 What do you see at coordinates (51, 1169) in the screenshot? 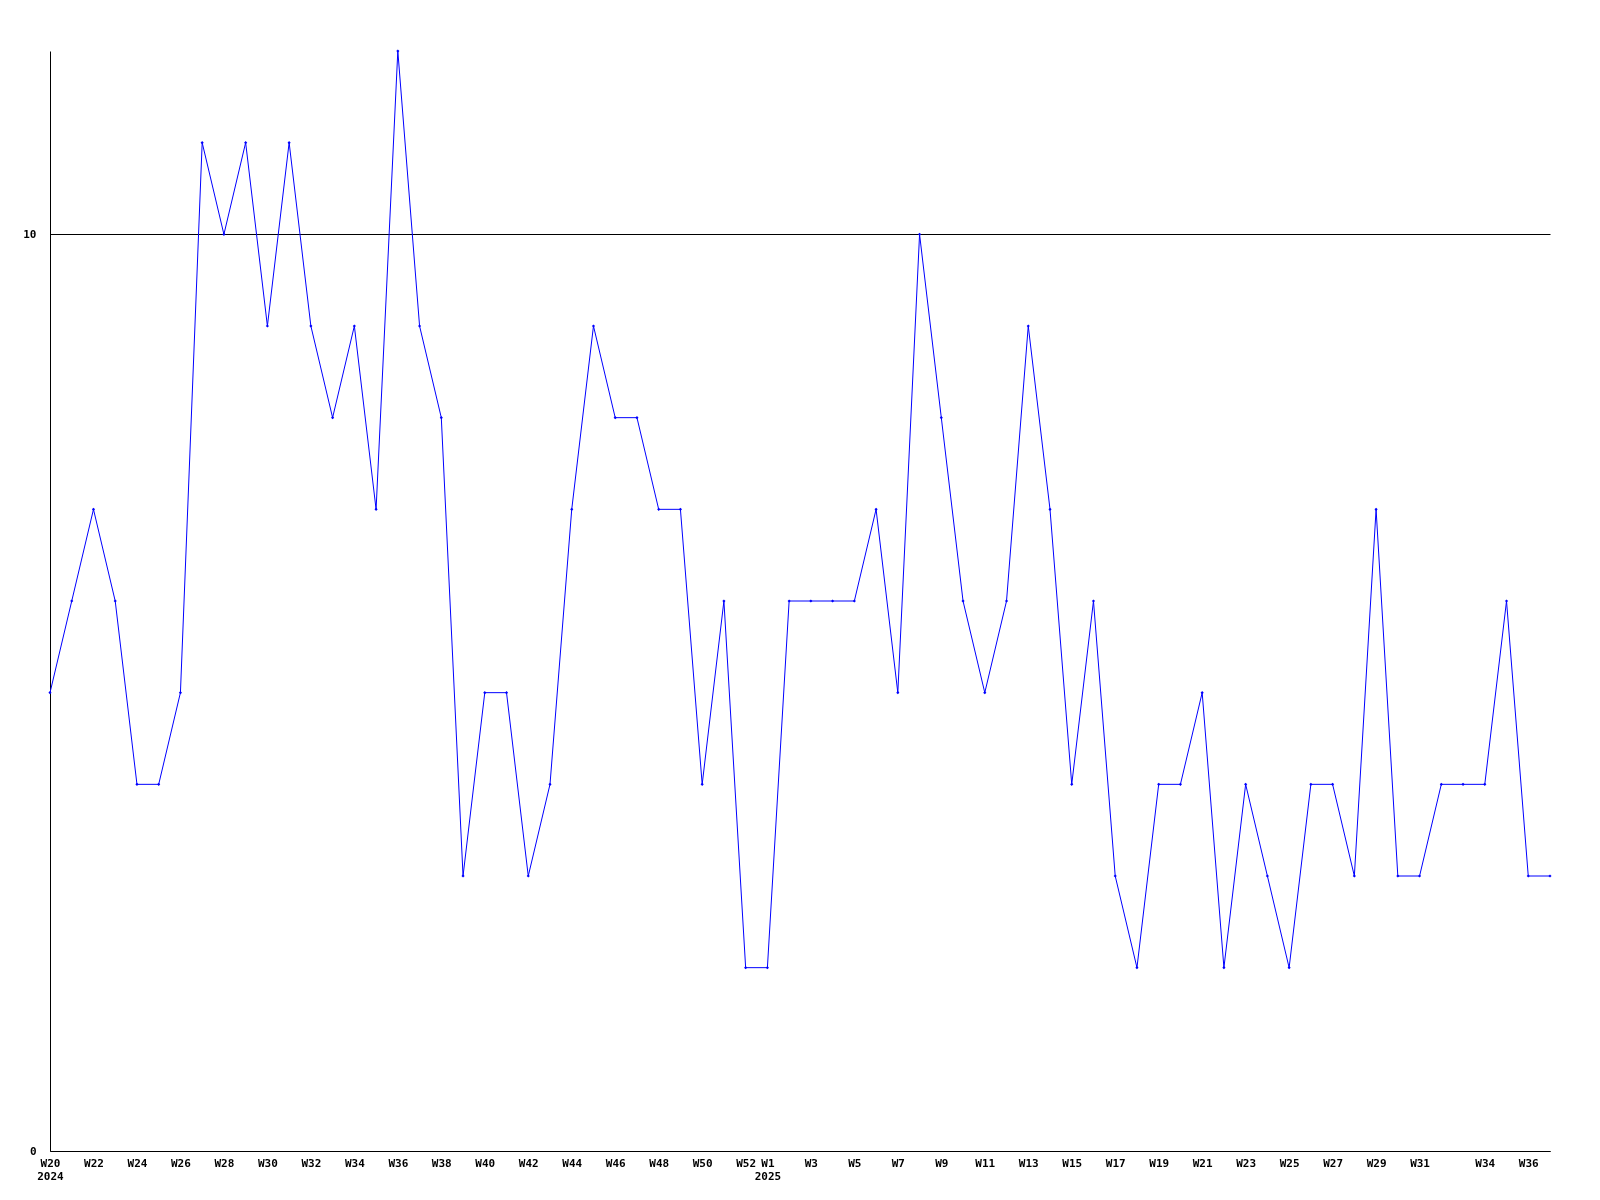
I see `x-tick-label: W20 2024` at bounding box center [51, 1169].